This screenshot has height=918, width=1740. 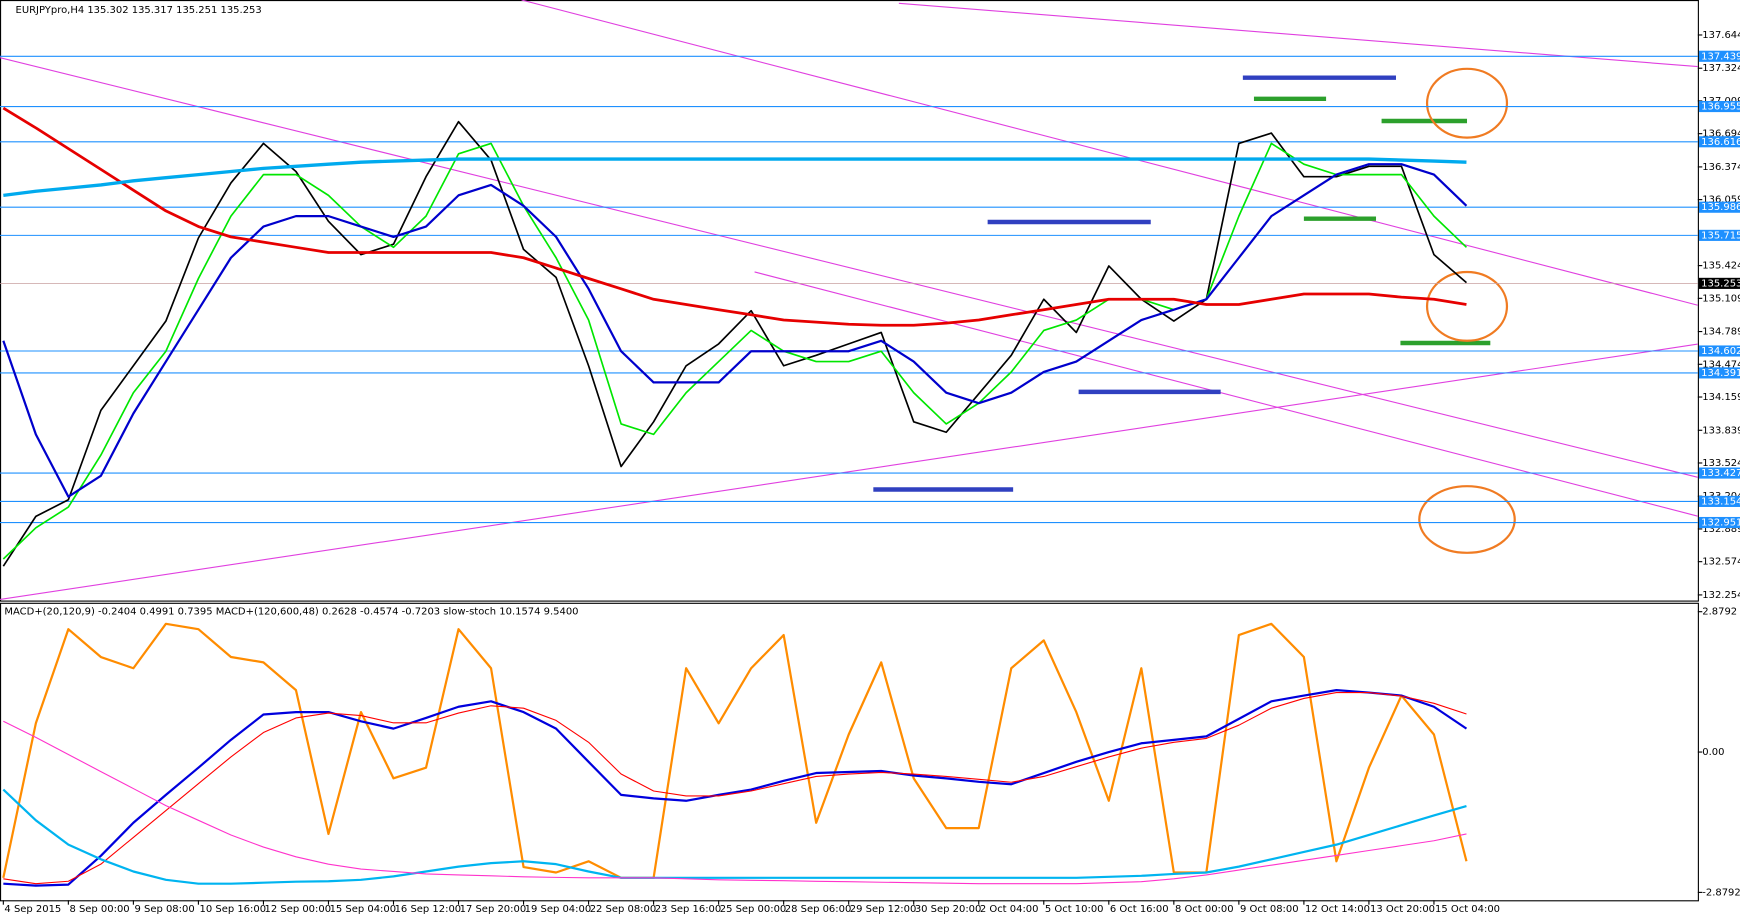 I want to click on x-tick-label: 8 Oct 00:00, so click(x=1204, y=909).